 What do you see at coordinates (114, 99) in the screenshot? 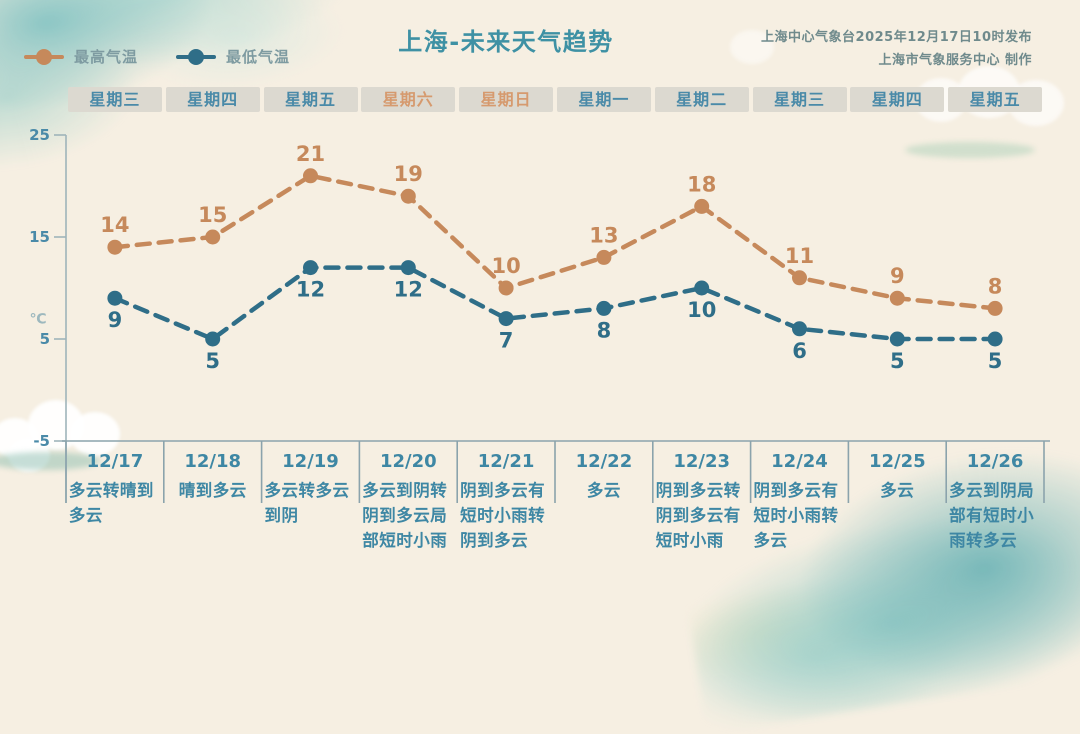
I see `weekday-header-0: 星期三` at bounding box center [114, 99].